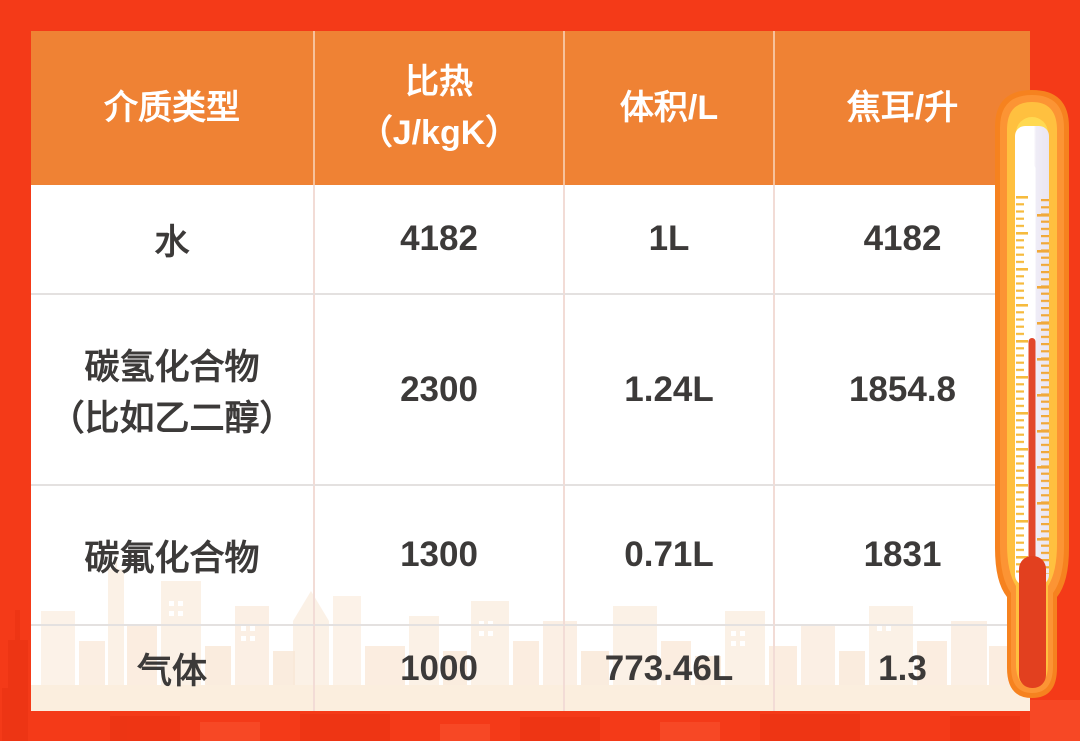 This screenshot has width=1080, height=741. Describe the element at coordinates (440, 390) in the screenshot. I see `cell-hydrocarbon-specific-heat: 2300` at that location.